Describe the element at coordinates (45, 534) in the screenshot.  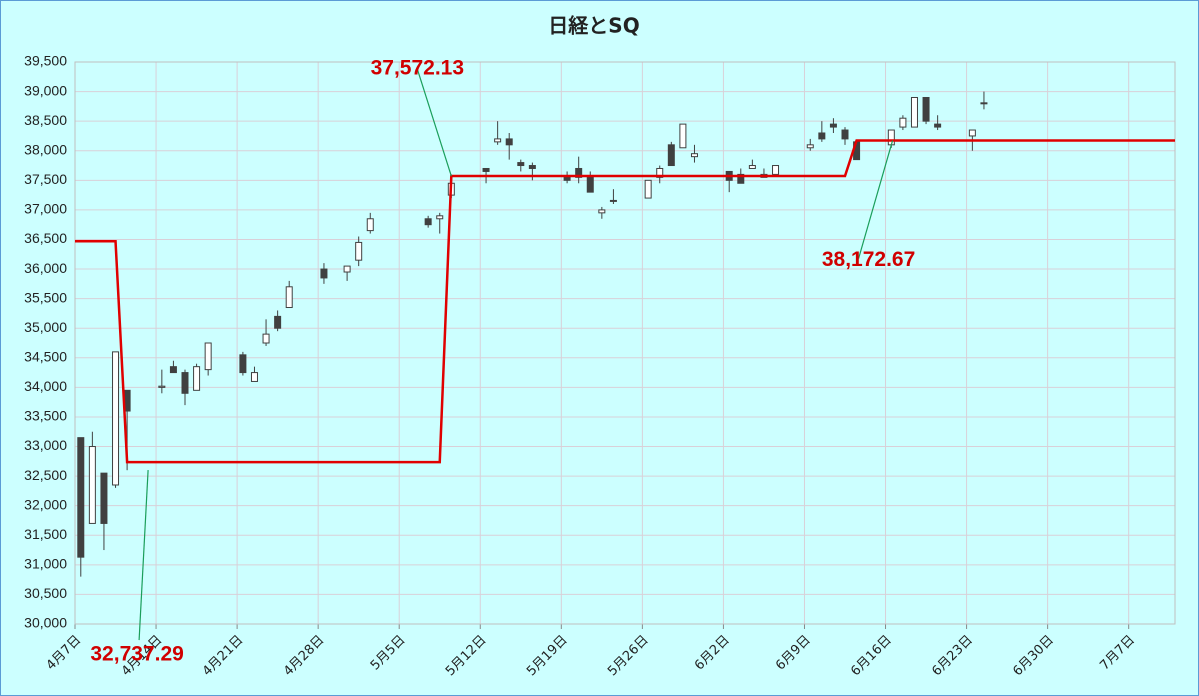
I see `y-tick-label: 31,500` at that location.